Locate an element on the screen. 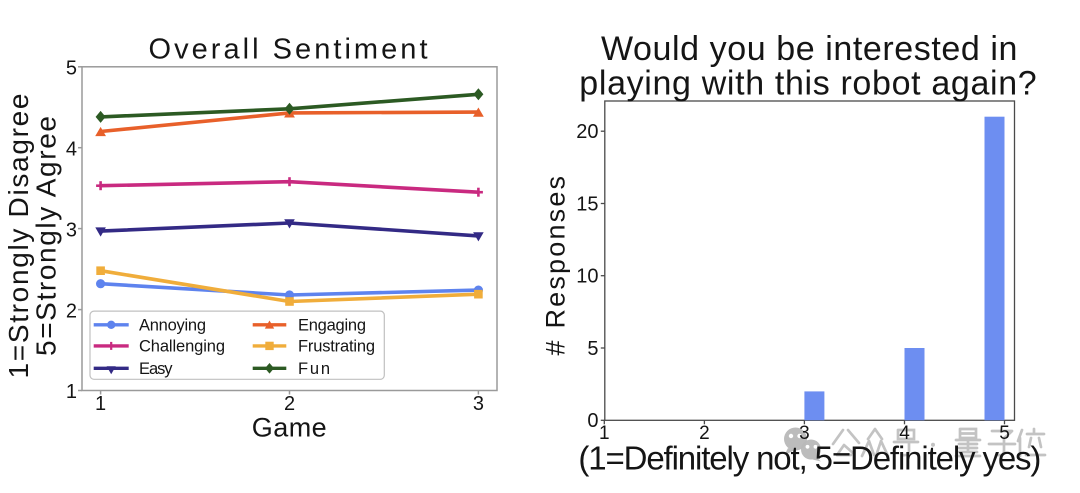 The image size is (1080, 493). svg-text: Would you be interested in is located at coordinates (809, 49).